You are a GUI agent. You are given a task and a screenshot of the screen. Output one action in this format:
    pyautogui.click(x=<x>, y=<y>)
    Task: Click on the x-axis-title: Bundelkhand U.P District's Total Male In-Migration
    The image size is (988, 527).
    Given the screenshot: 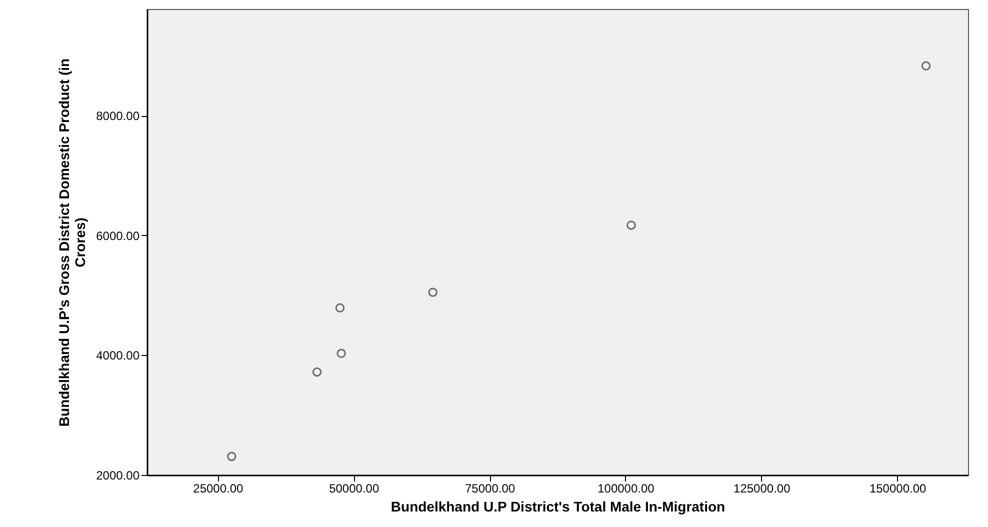 What is the action you would take?
    pyautogui.click(x=558, y=506)
    